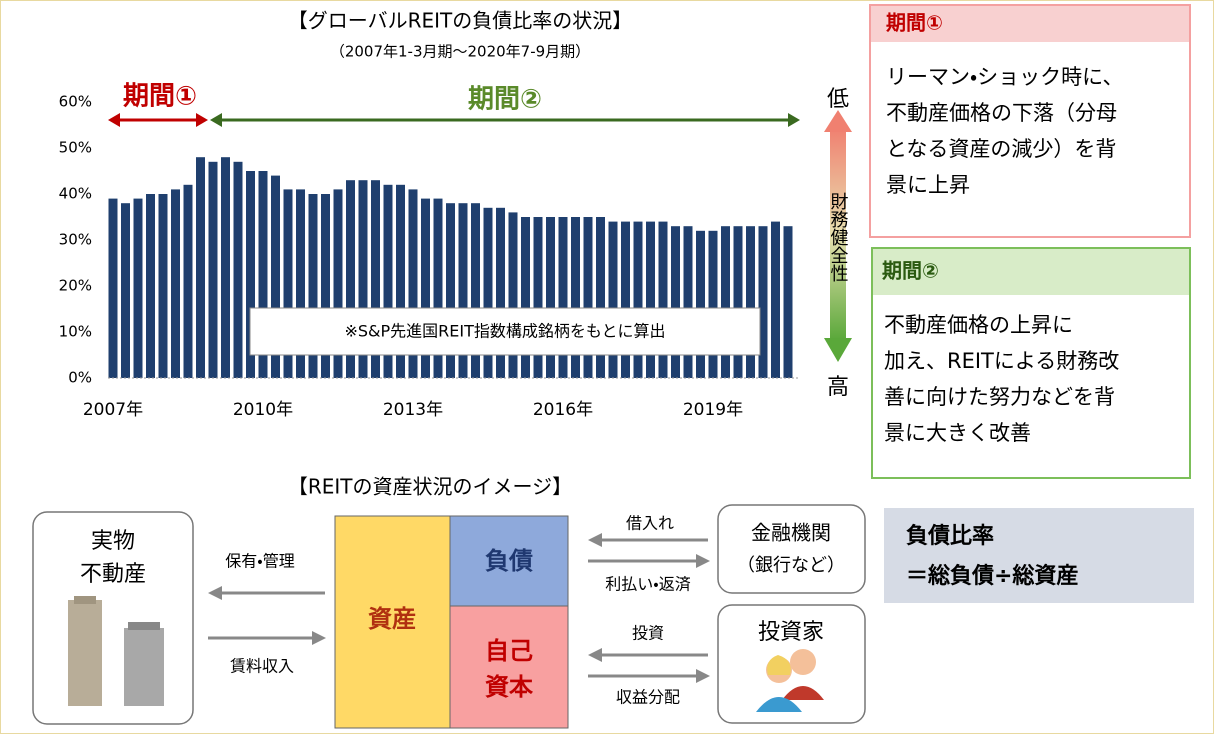 The height and width of the screenshot is (734, 1214). What do you see at coordinates (430, 487) in the screenshot?
I see `diagram-title: 【REITの資産状況のイメージ】` at bounding box center [430, 487].